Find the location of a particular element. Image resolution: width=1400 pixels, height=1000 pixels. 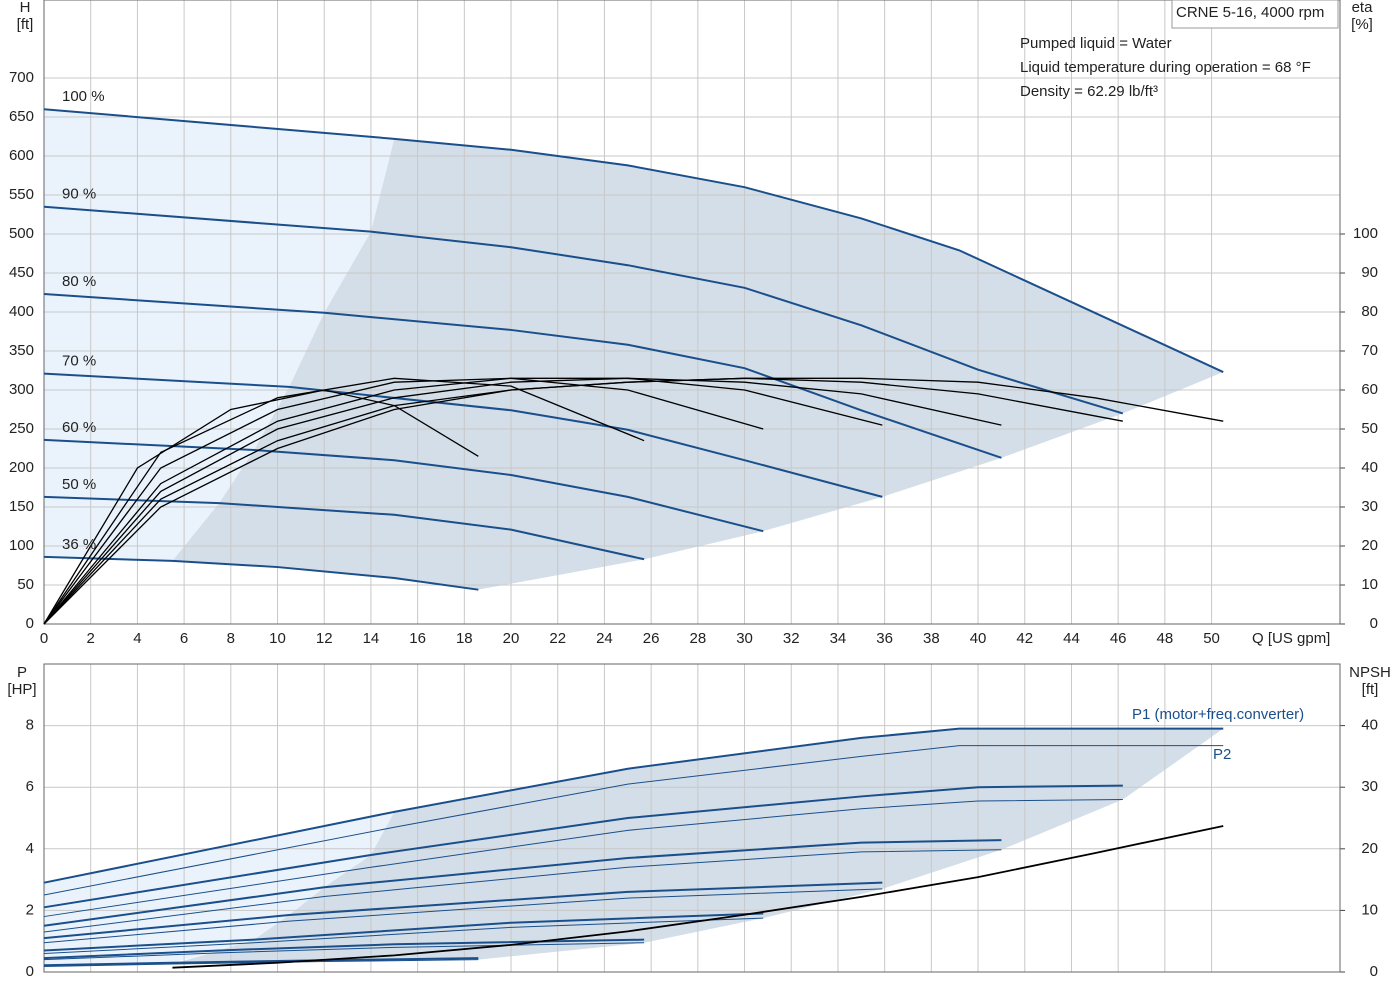

y-tick-label: 0 is located at coordinates (30, 971).